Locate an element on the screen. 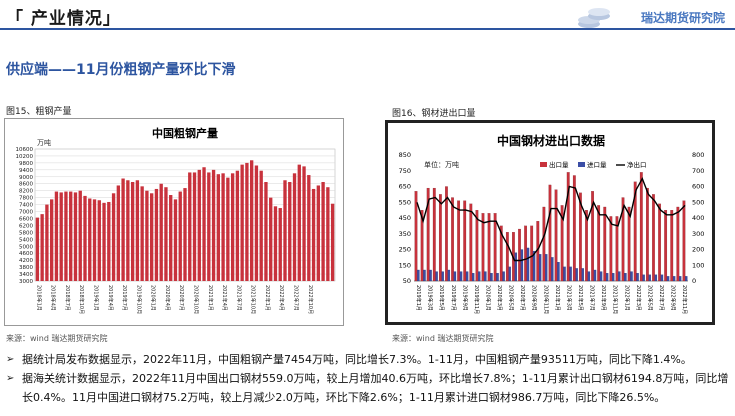 This screenshot has width=735, height=416. x-tick-label: 2022年3月 is located at coordinates (638, 298).